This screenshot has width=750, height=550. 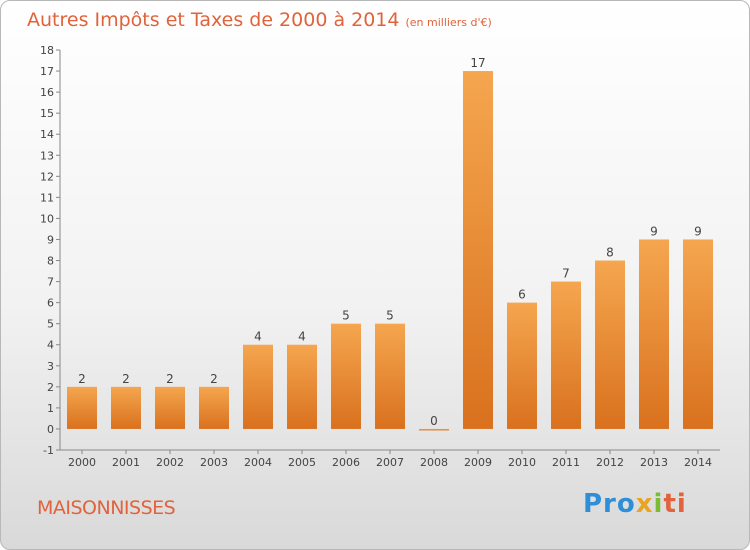 What do you see at coordinates (48, 450) in the screenshot?
I see `y-tick-label: -1` at bounding box center [48, 450].